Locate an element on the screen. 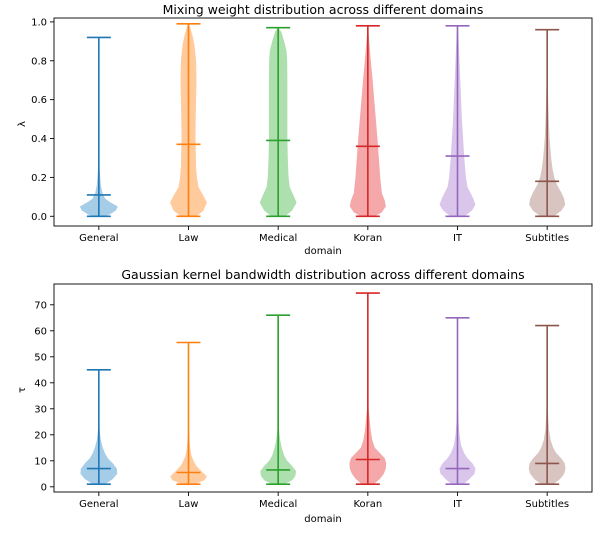 Image resolution: width=611 pixels, height=533 pixels. y-tick-label: 0.0 is located at coordinates (39, 217).